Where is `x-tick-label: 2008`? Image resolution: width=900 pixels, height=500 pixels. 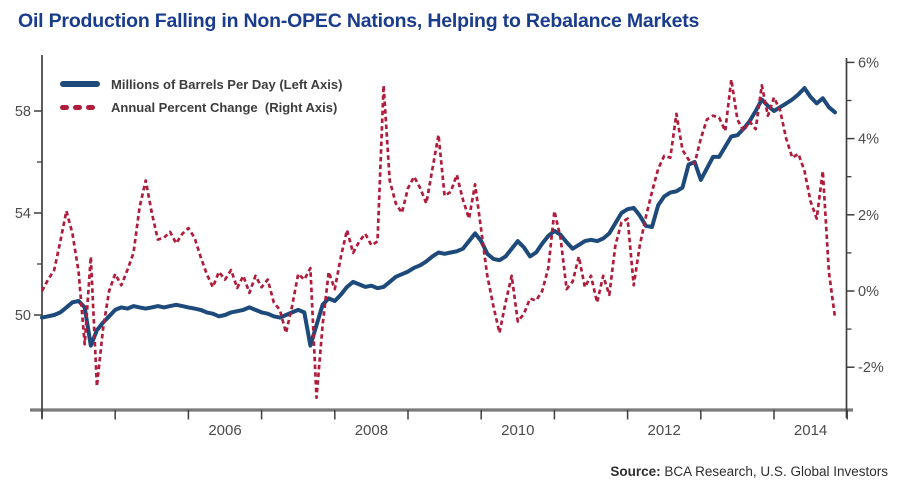 x-tick-label: 2008 is located at coordinates (371, 430).